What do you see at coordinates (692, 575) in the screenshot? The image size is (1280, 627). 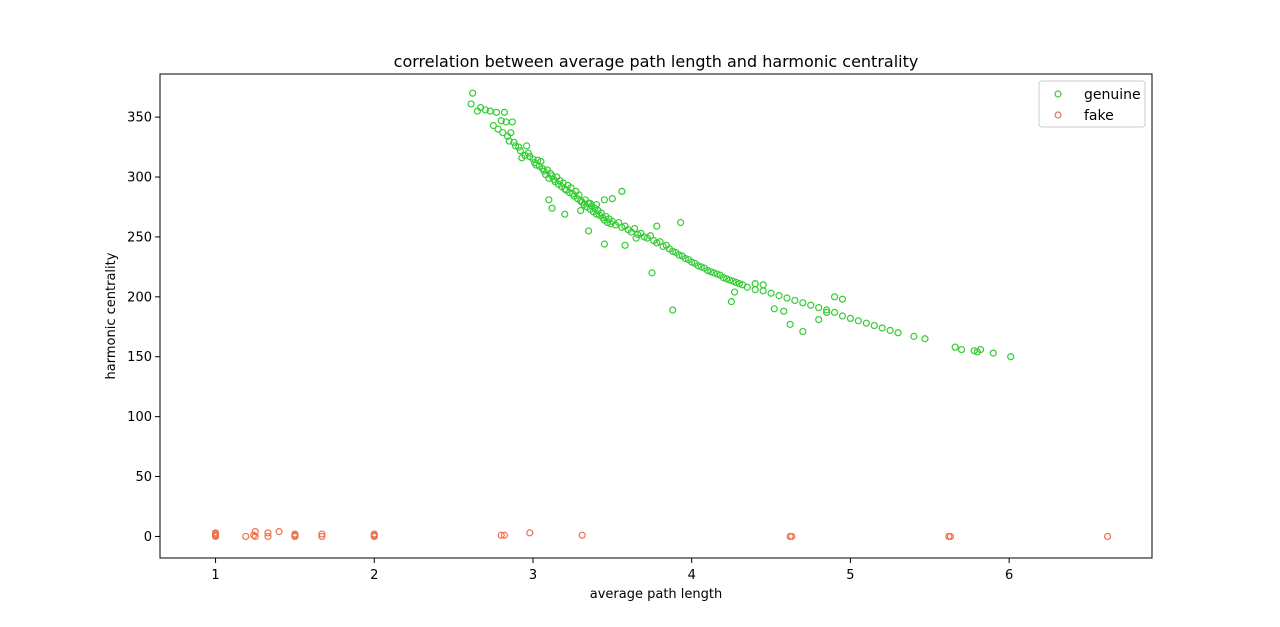 I see `x-tick-label: 4` at bounding box center [692, 575].